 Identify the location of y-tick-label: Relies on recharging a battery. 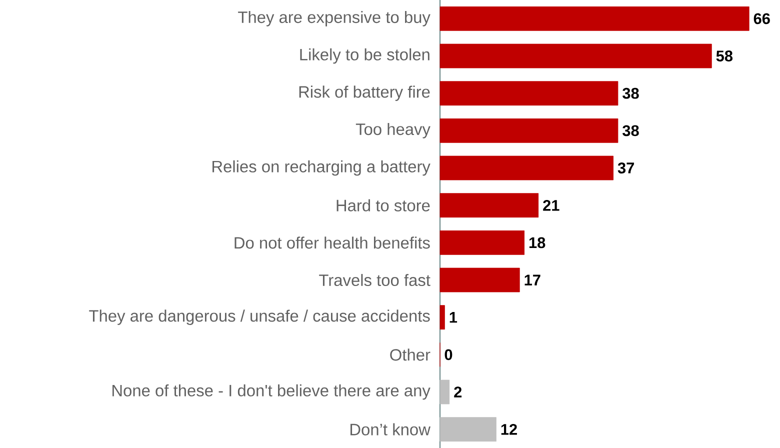
(321, 168).